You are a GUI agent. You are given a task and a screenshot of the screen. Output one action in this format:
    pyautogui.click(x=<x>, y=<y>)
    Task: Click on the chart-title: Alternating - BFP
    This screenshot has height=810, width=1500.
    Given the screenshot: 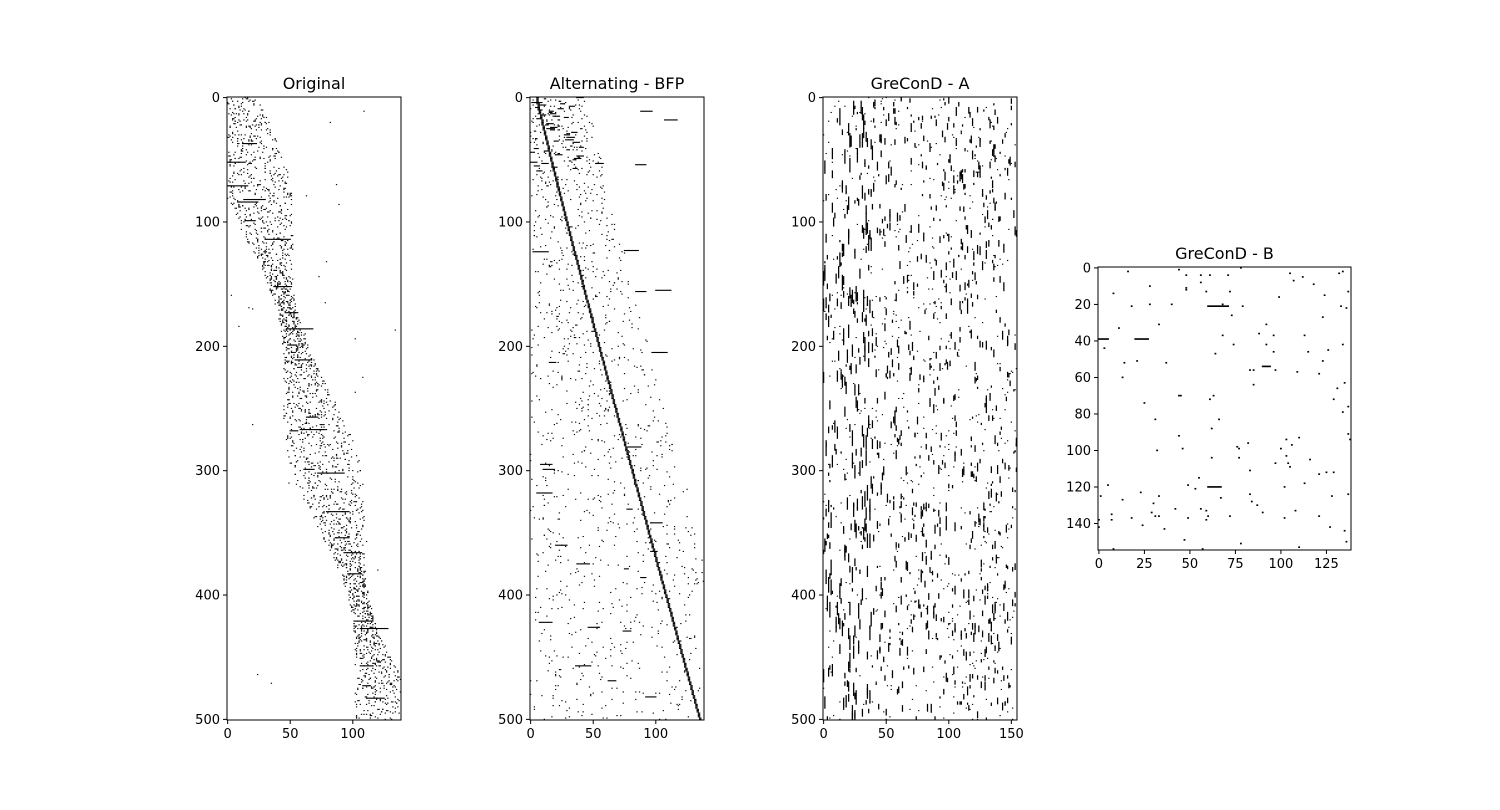 What is the action you would take?
    pyautogui.click(x=617, y=83)
    